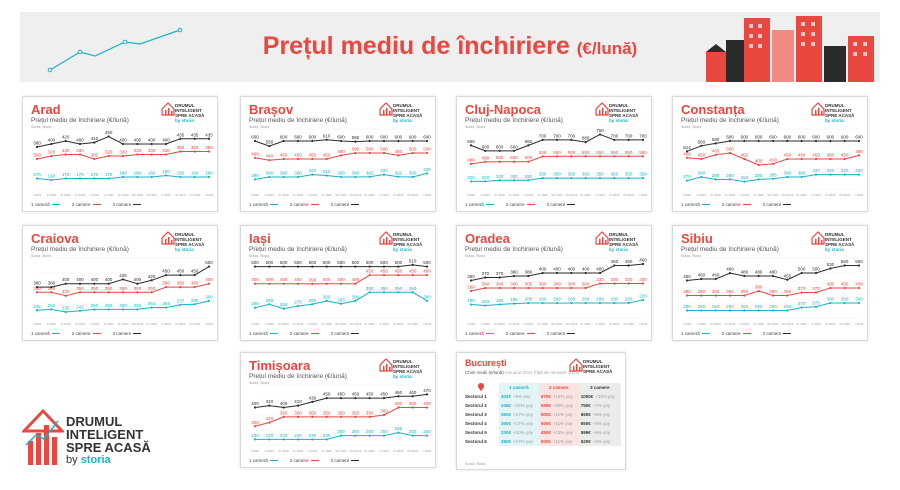 This screenshot has width=900, height=490. What do you see at coordinates (558, 387) in the screenshot?
I see `column-header: 2 camere` at bounding box center [558, 387].